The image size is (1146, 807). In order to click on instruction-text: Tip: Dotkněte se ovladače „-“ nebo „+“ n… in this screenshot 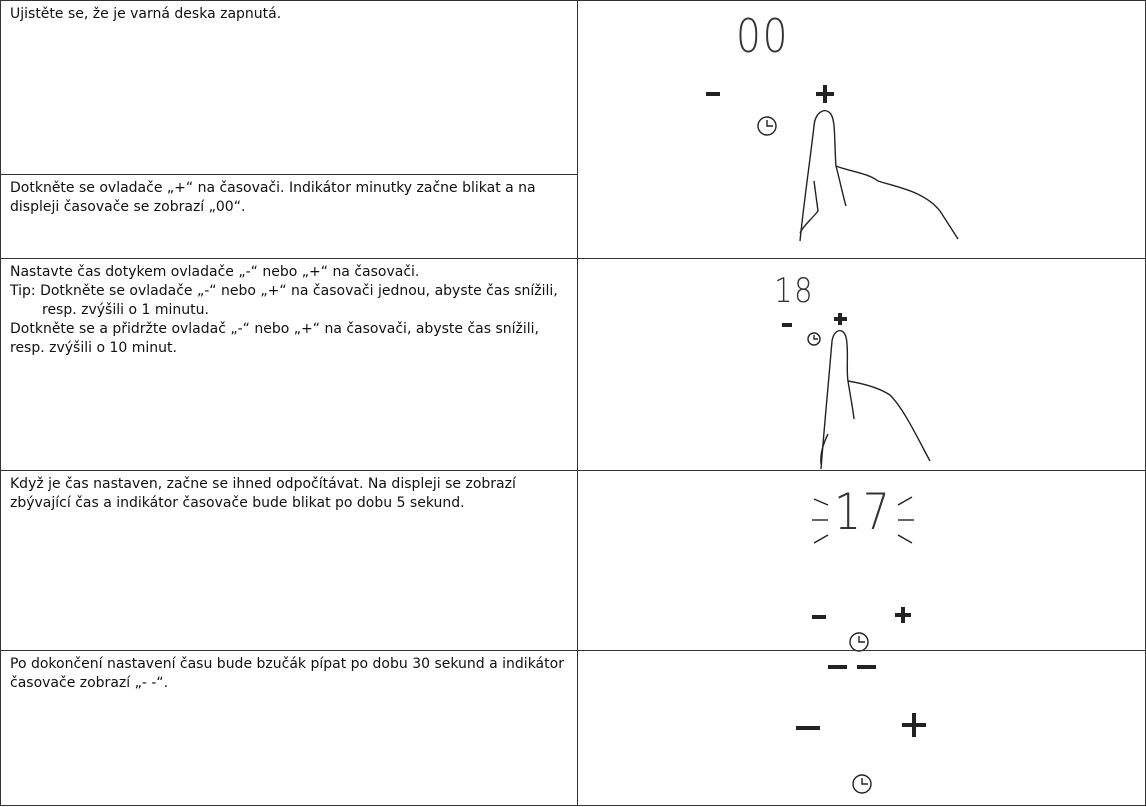, I will do `click(284, 300)`.